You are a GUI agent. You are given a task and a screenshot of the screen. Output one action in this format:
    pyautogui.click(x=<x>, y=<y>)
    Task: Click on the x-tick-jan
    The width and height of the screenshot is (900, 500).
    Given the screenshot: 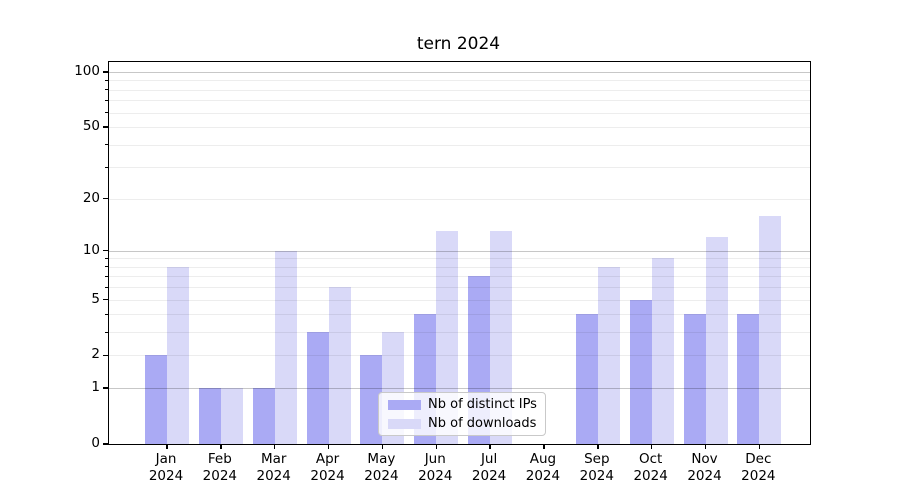 What is the action you would take?
    pyautogui.click(x=167, y=446)
    